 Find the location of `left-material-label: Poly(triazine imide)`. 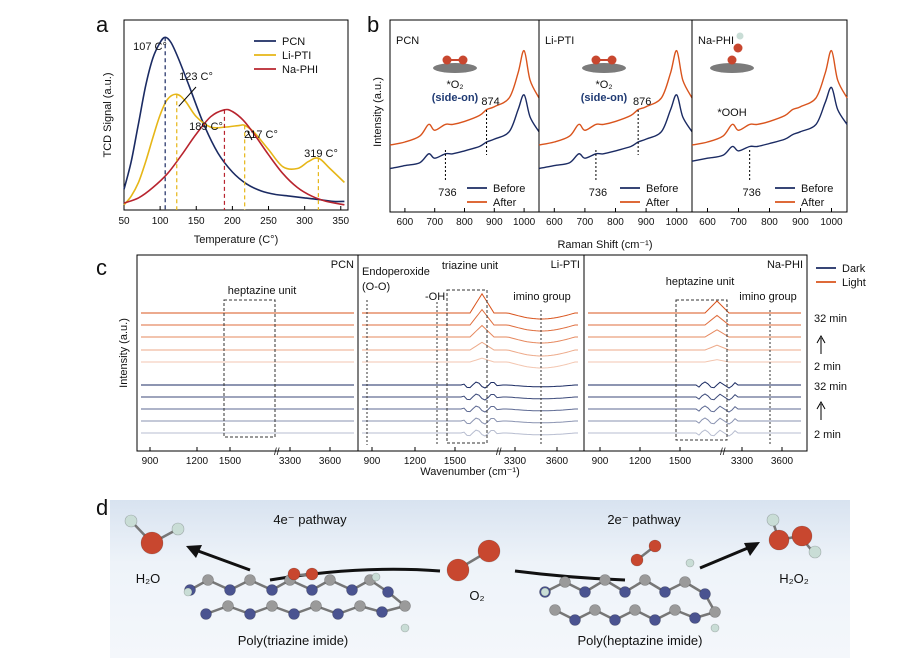

left-material-label: Poly(triazine imide) is located at coordinates (293, 640).